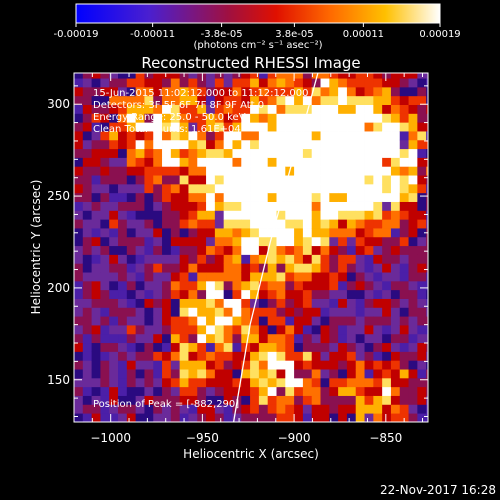 The width and height of the screenshot is (500, 500). I want to click on x-tick-label: −850, so click(385, 438).